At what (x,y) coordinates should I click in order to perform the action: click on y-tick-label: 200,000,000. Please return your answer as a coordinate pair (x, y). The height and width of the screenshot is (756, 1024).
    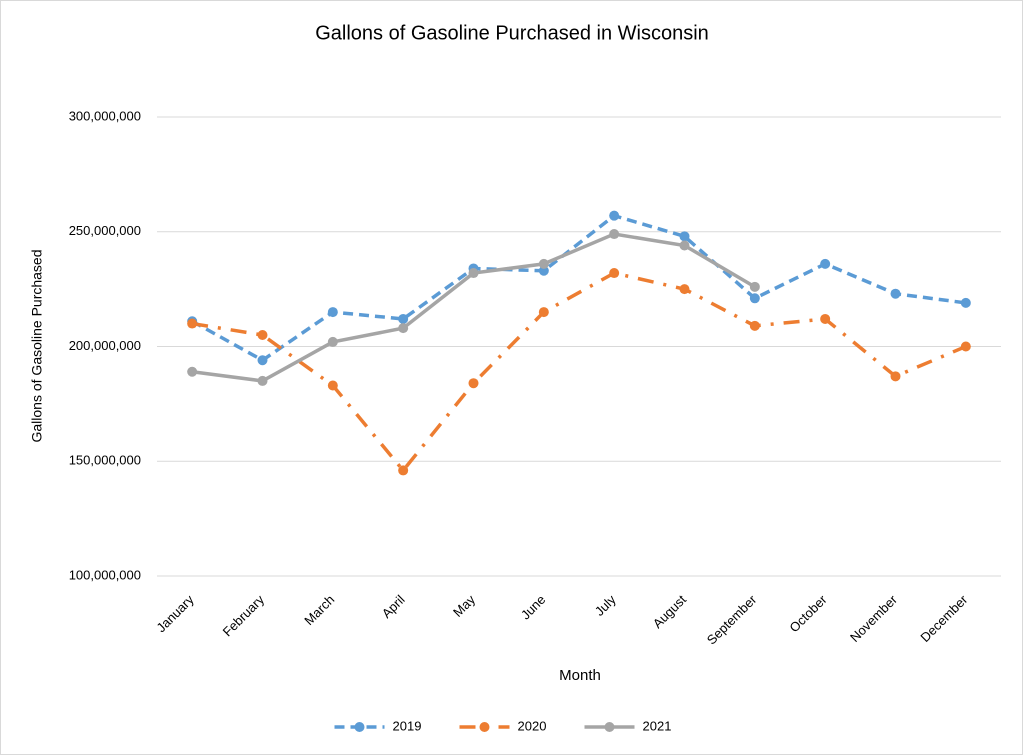
    Looking at the image, I should click on (105, 345).